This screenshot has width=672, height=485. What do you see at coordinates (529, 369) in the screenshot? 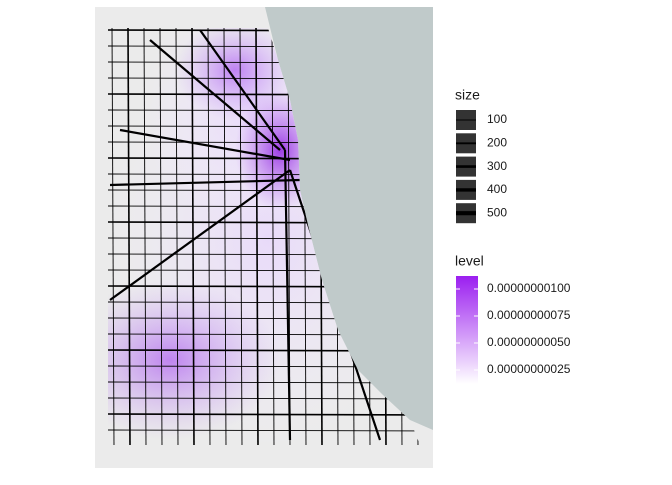
I see `legend-label: 0.00000000025` at bounding box center [529, 369].